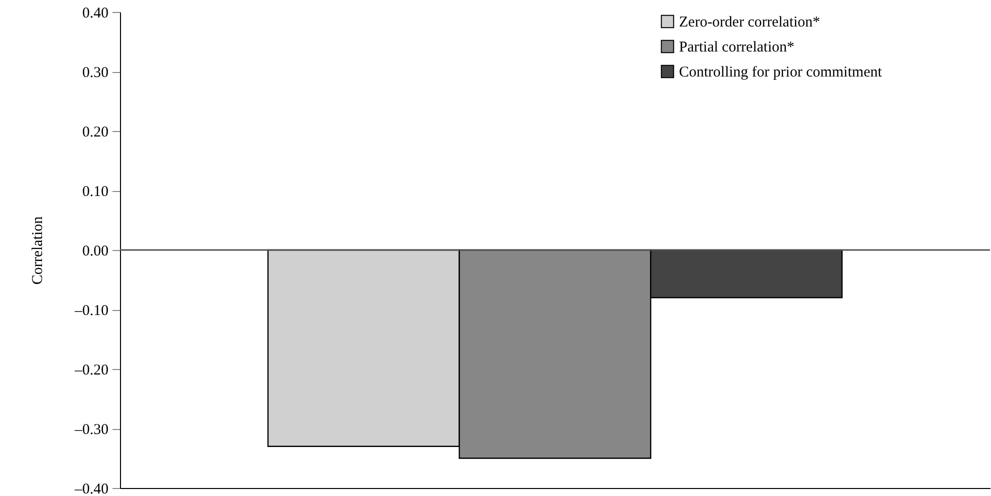  I want to click on y-tick-label: 0.20, so click(95, 132).